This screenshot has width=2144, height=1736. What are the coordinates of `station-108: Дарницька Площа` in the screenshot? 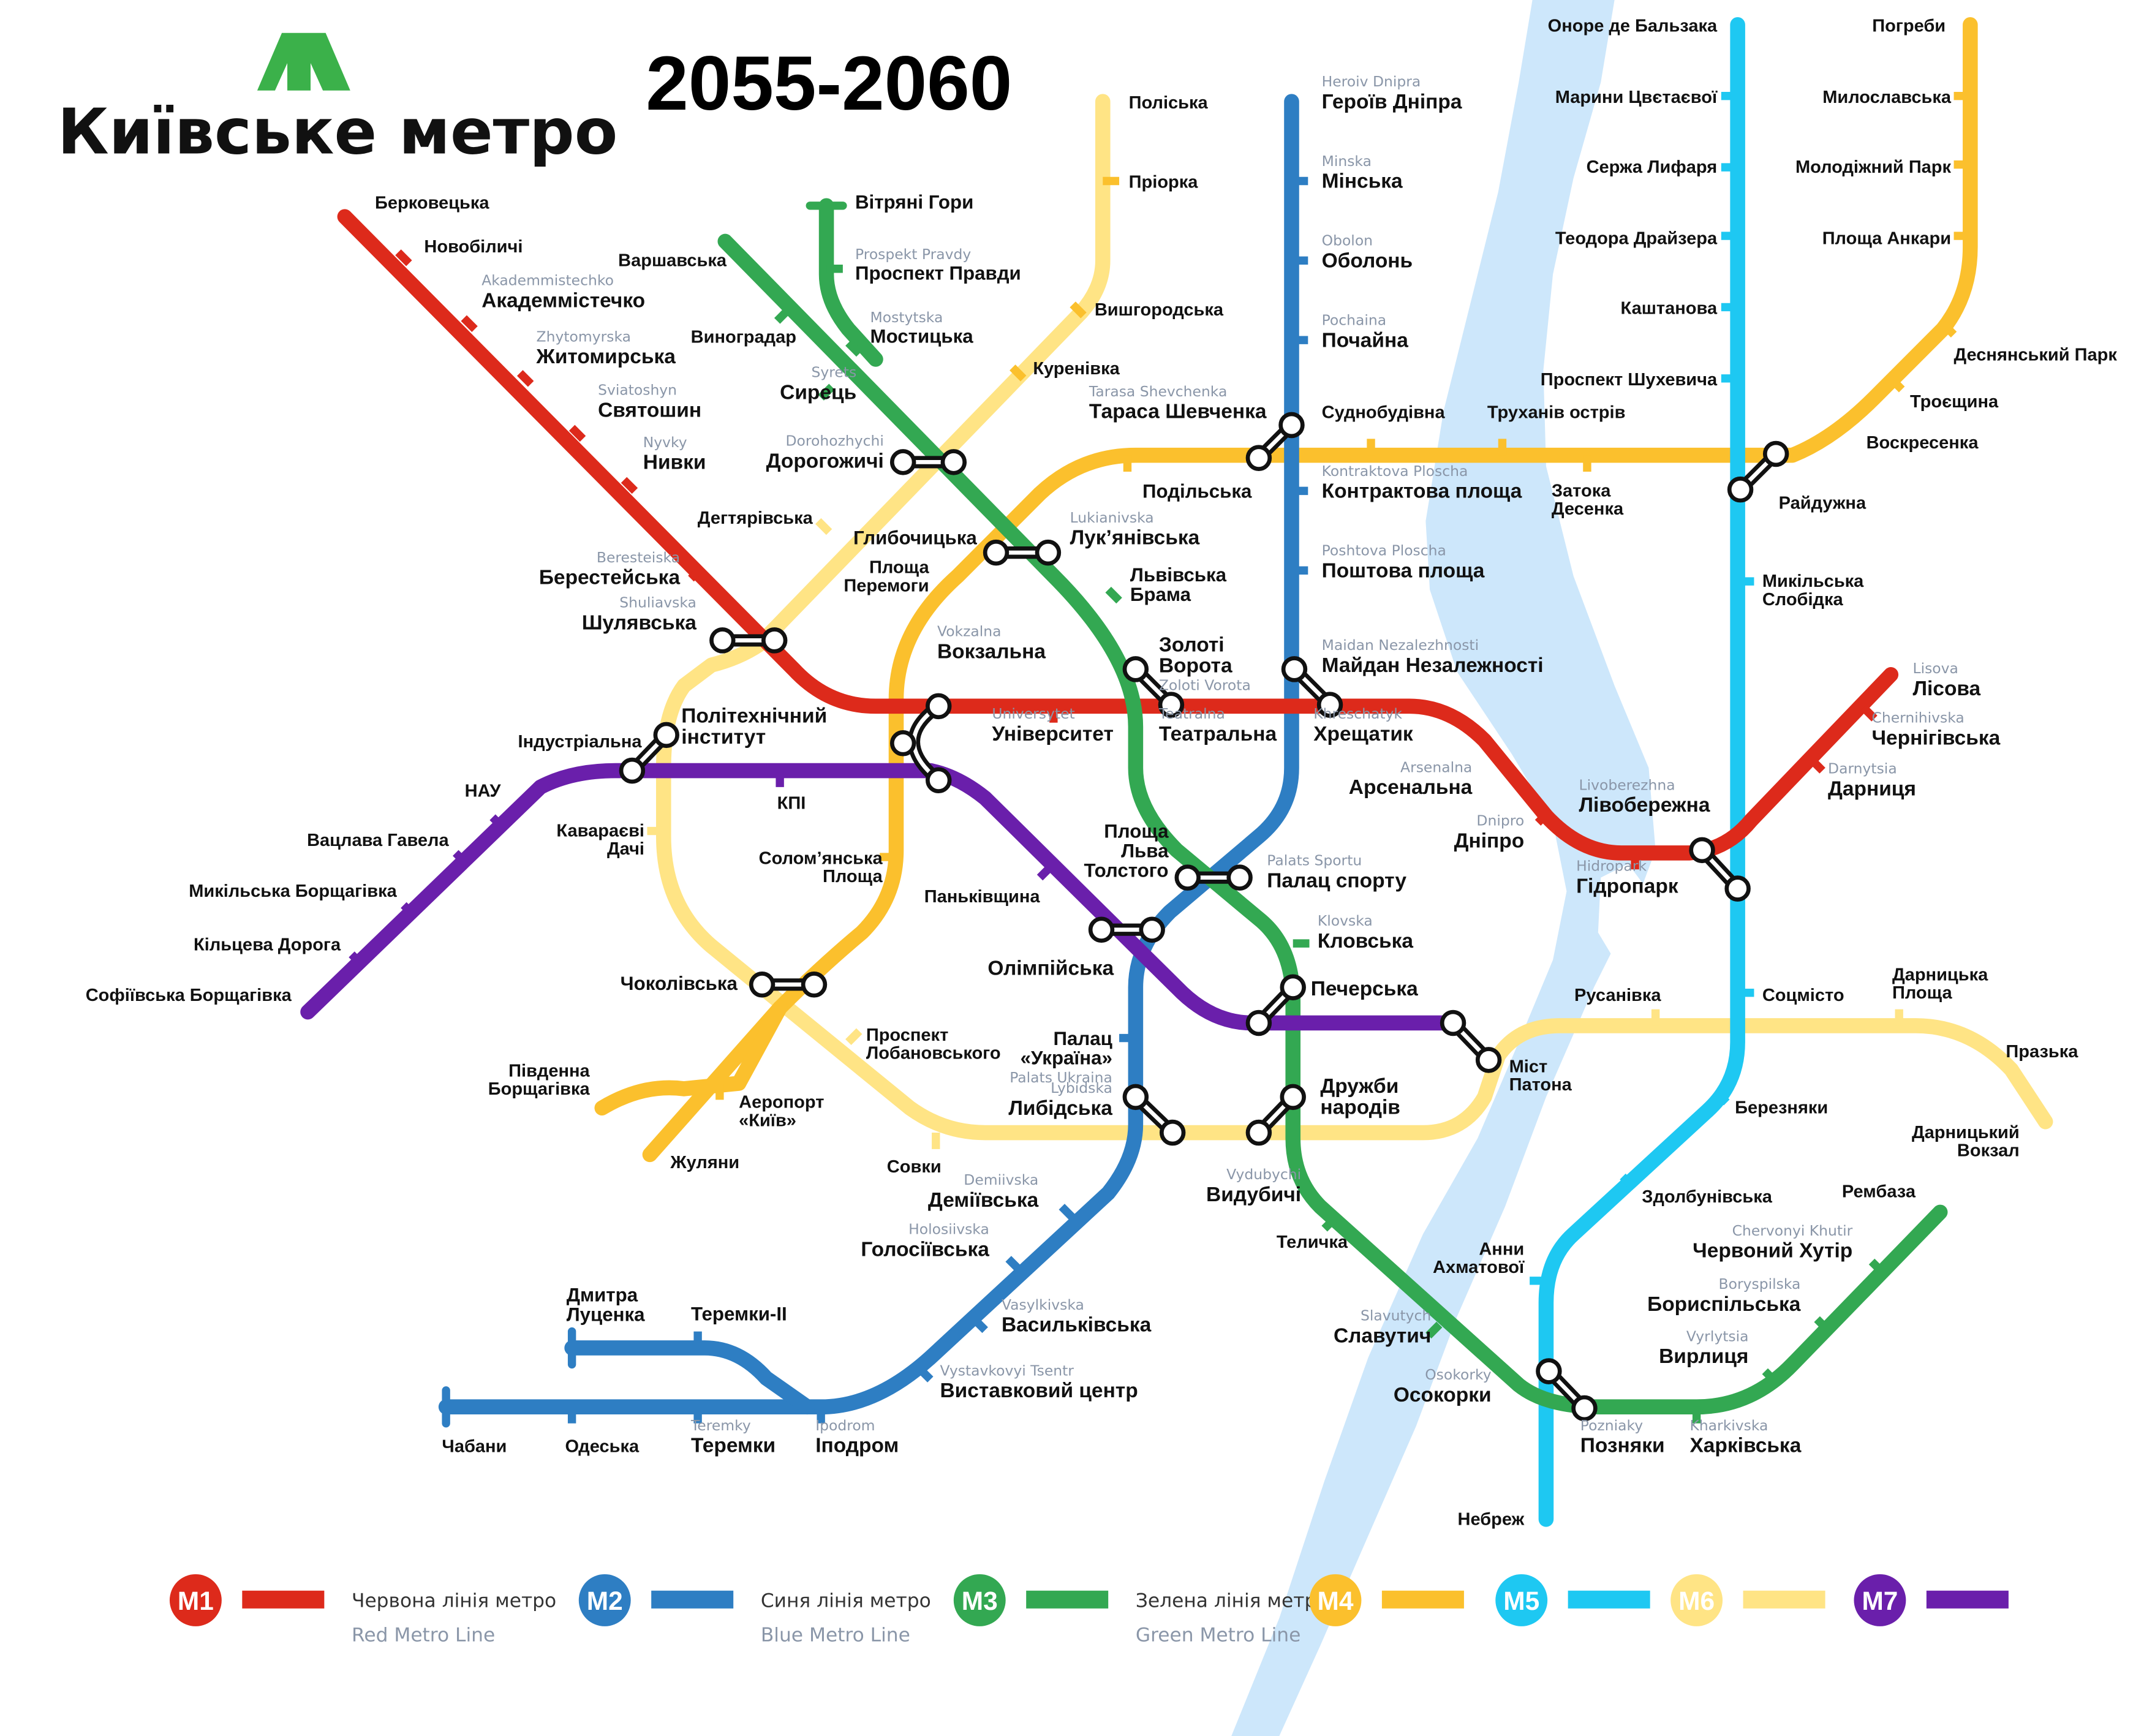 It's located at (1940, 984).